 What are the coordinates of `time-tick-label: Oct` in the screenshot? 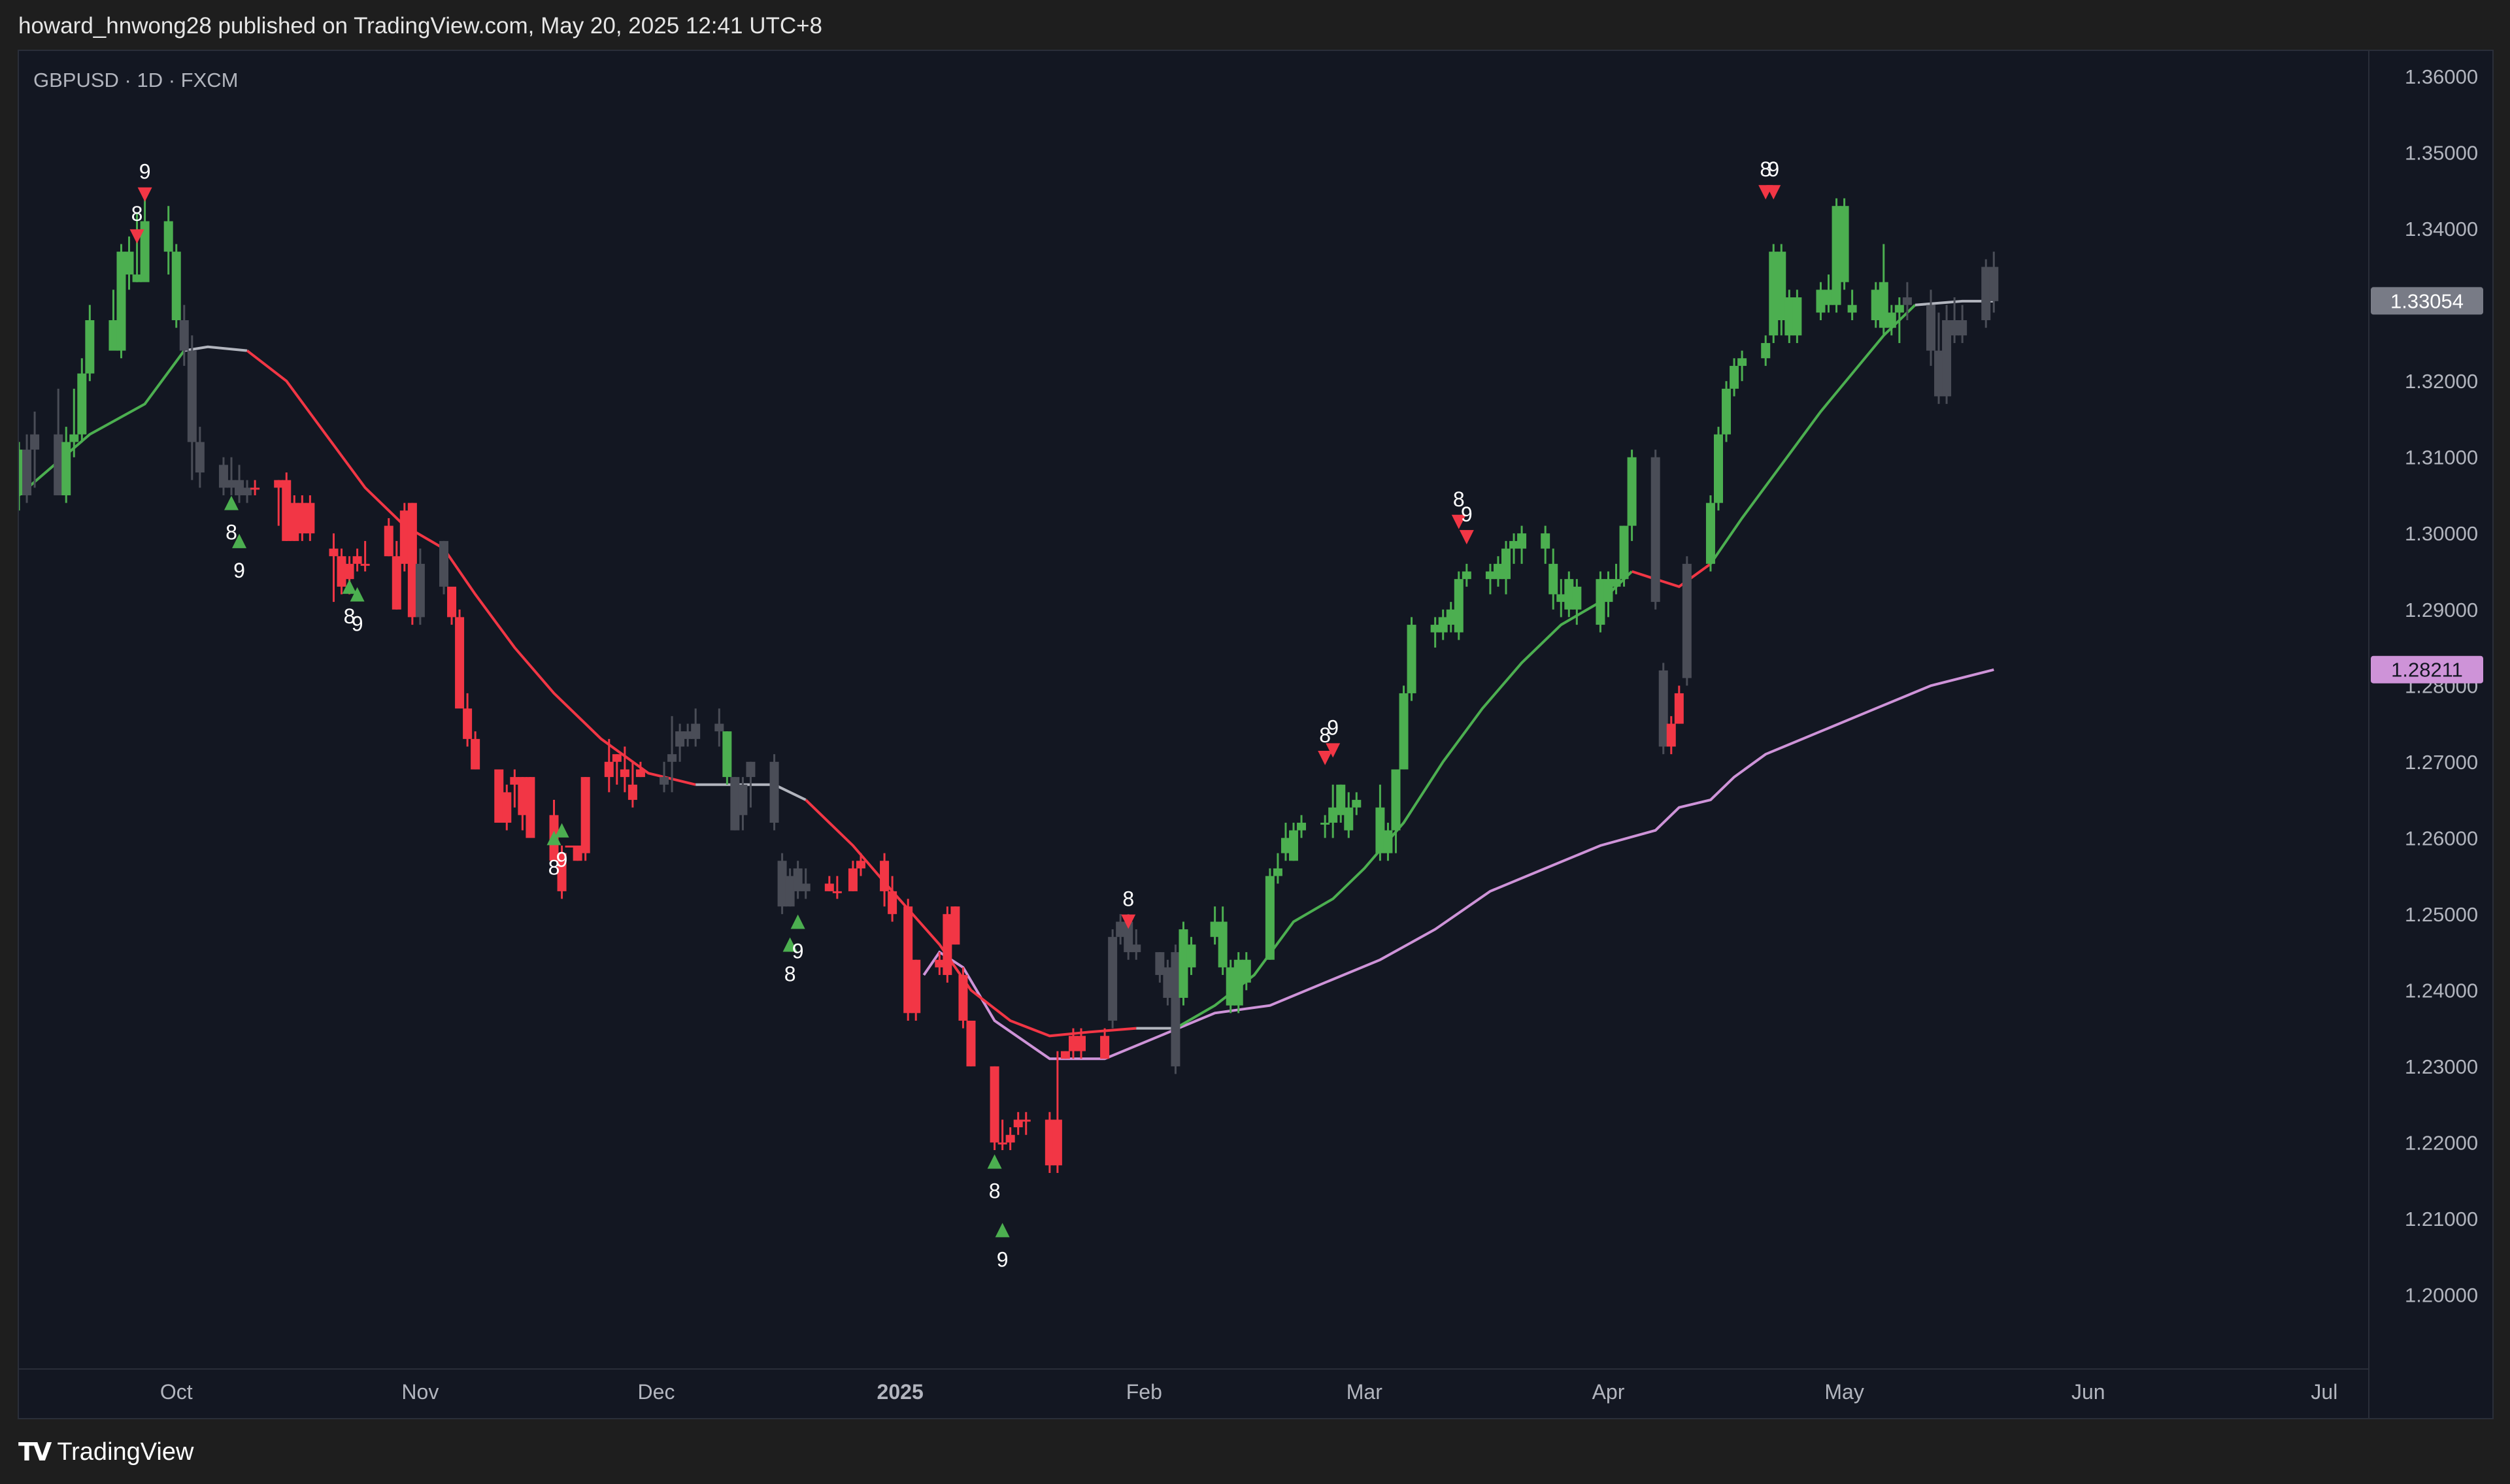 It's located at (176, 1392).